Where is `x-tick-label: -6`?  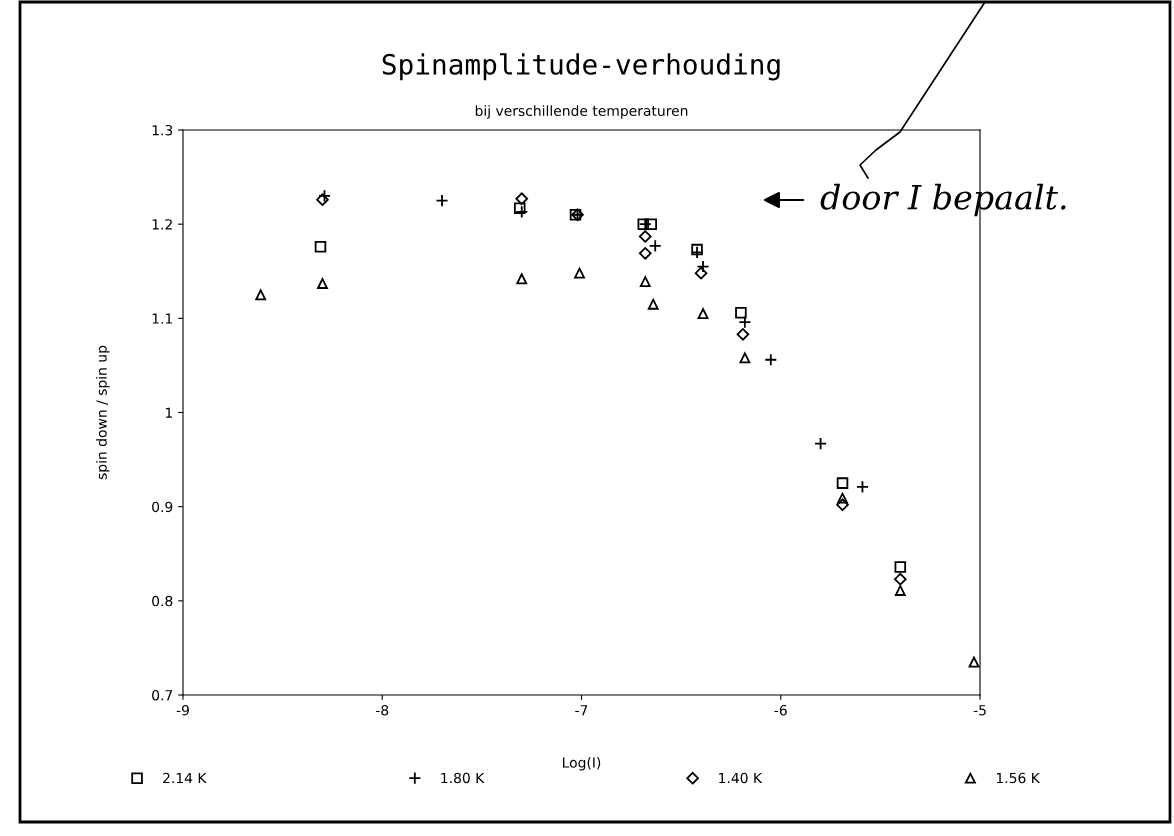
x-tick-label: -6 is located at coordinates (780, 710).